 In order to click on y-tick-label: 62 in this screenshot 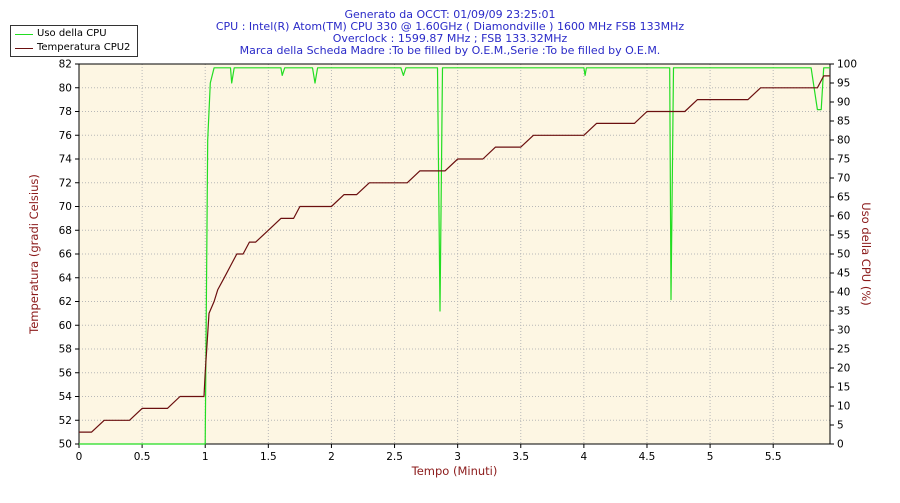, I will do `click(65, 302)`.